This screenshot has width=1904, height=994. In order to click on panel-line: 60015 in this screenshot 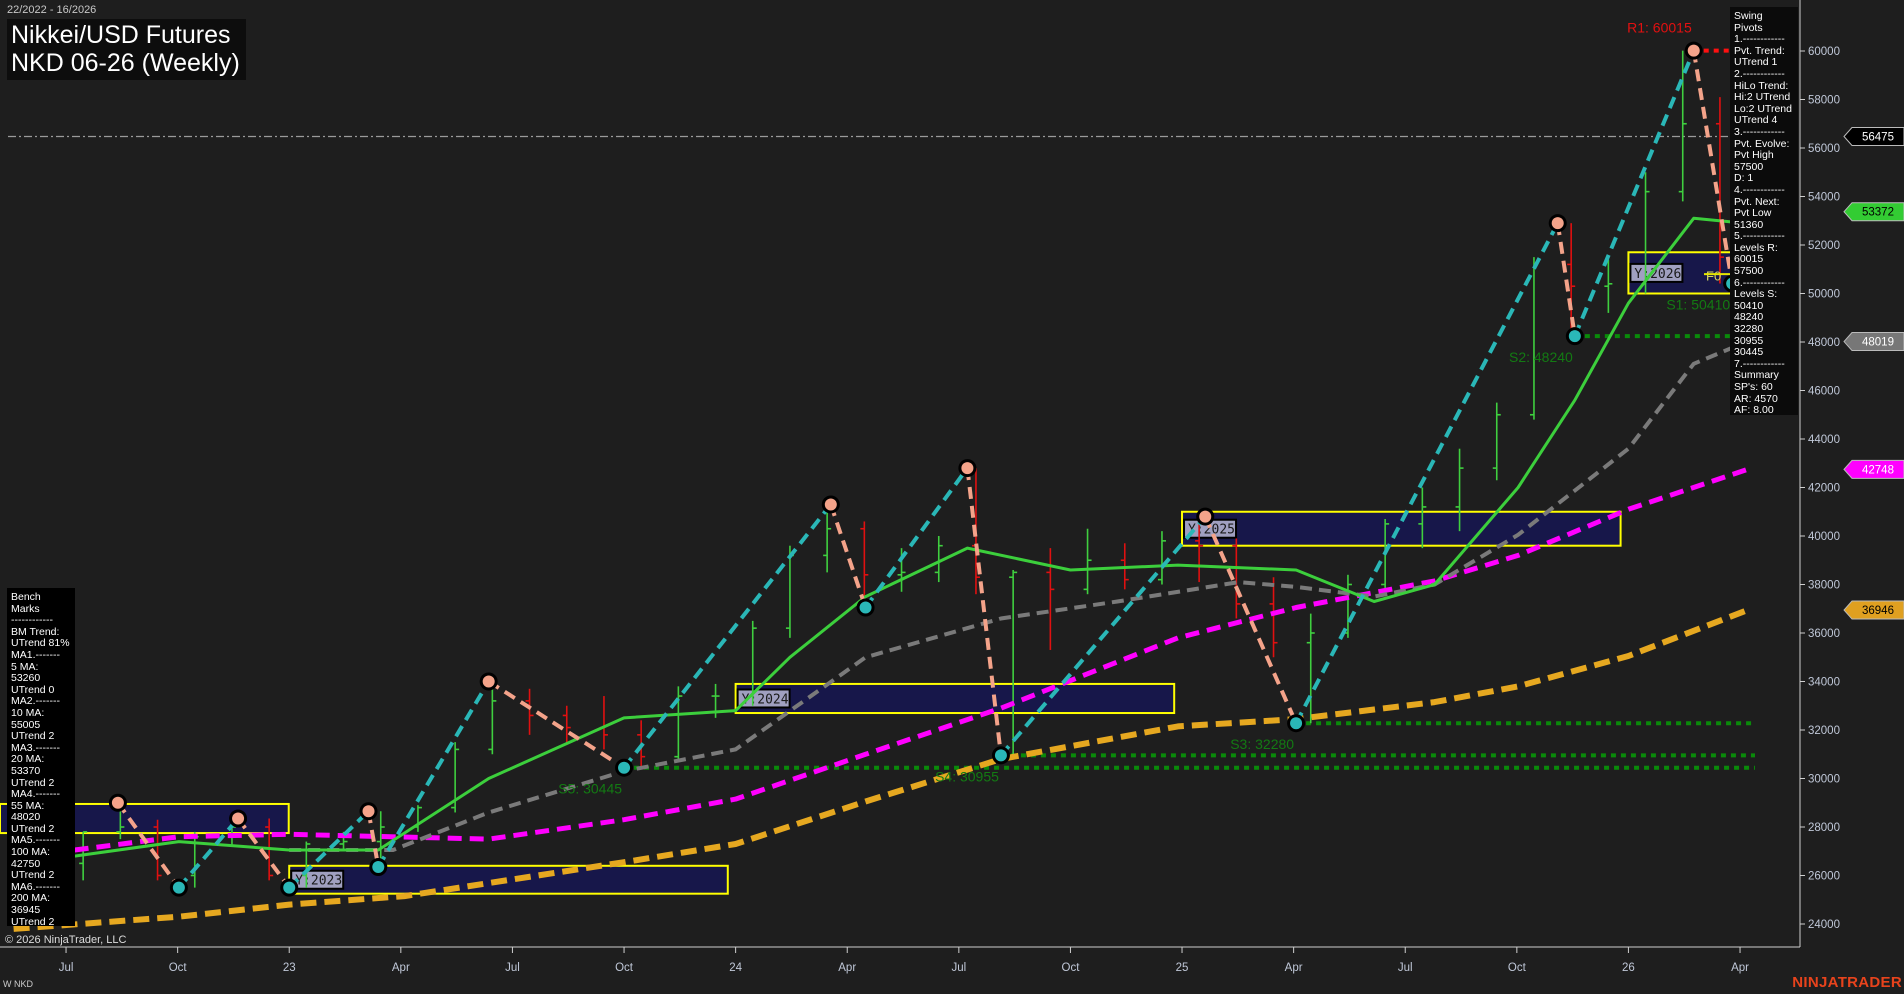, I will do `click(1749, 259)`.